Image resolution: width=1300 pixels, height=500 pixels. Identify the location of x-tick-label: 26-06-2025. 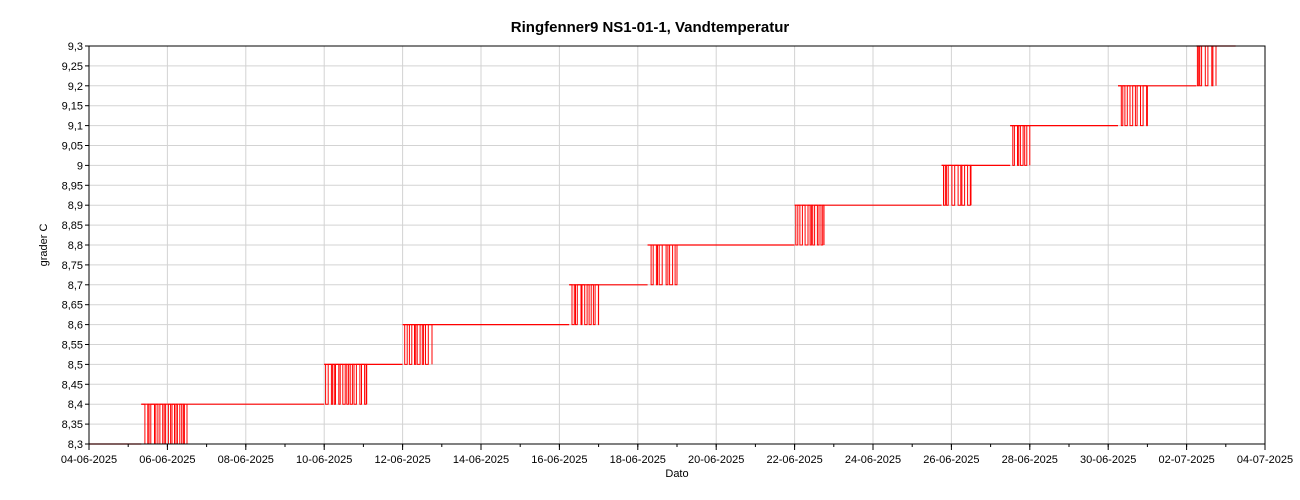
(951, 460).